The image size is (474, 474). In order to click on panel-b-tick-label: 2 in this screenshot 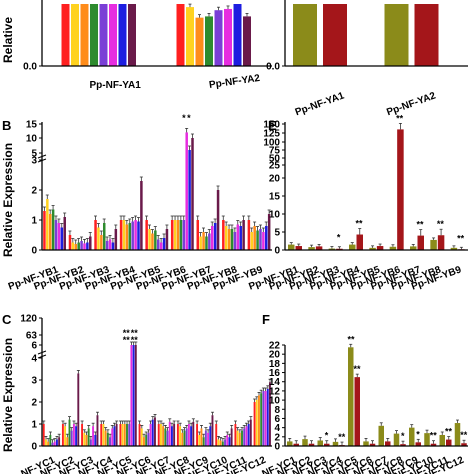, I will do `click(34, 191)`.